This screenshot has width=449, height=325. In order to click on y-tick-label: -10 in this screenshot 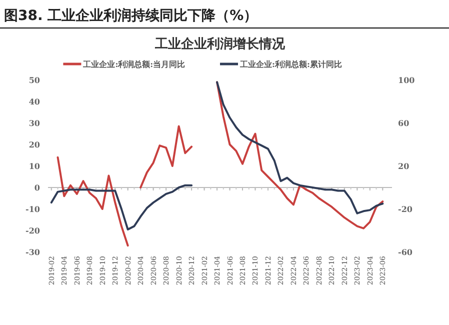, I will do `click(33, 209)`.